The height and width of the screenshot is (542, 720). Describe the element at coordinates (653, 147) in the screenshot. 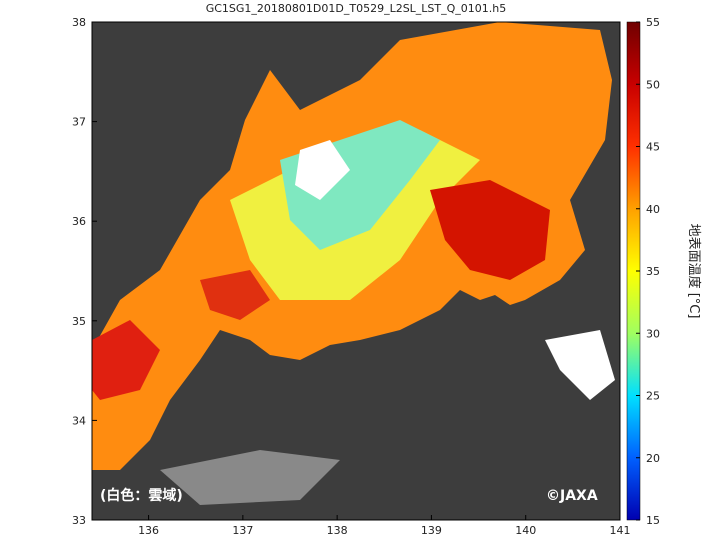

I see `colorbar-tick-label: 45` at that location.